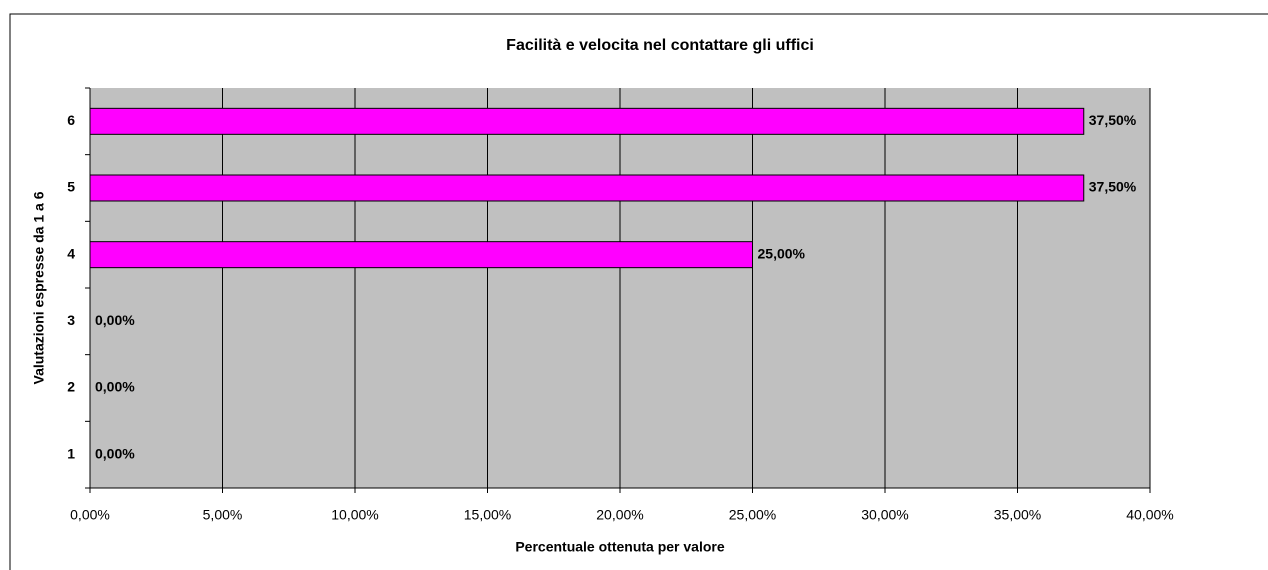 This screenshot has height=570, width=1268. What do you see at coordinates (71, 187) in the screenshot?
I see `y-tick-label: 5` at bounding box center [71, 187].